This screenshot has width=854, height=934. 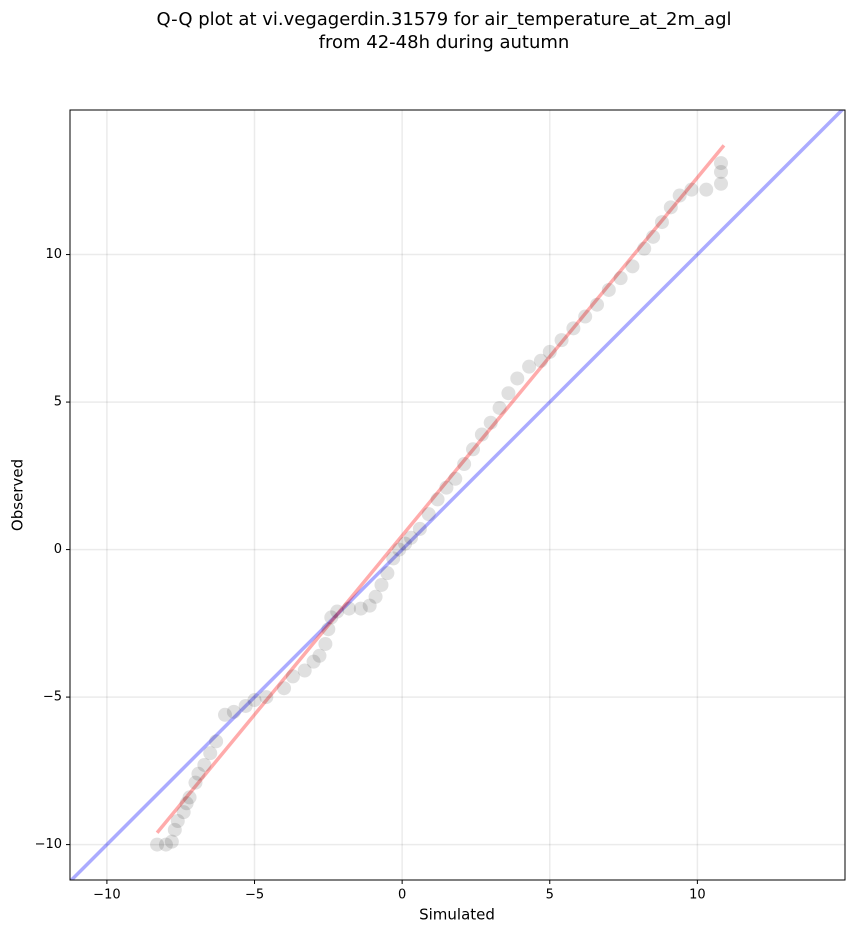 I want to click on x-tick-label: 0, so click(x=402, y=895).